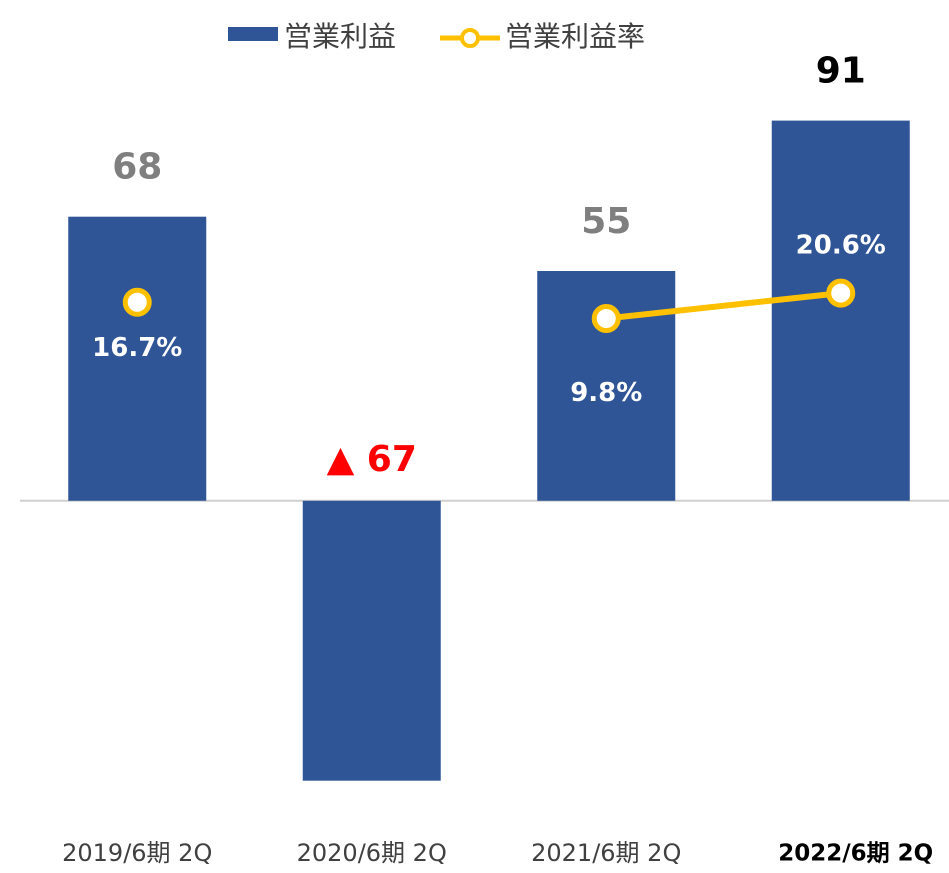 The width and height of the screenshot is (949, 873). Describe the element at coordinates (137, 853) in the screenshot. I see `x-tick-label: 2019/6期 2Q` at that location.